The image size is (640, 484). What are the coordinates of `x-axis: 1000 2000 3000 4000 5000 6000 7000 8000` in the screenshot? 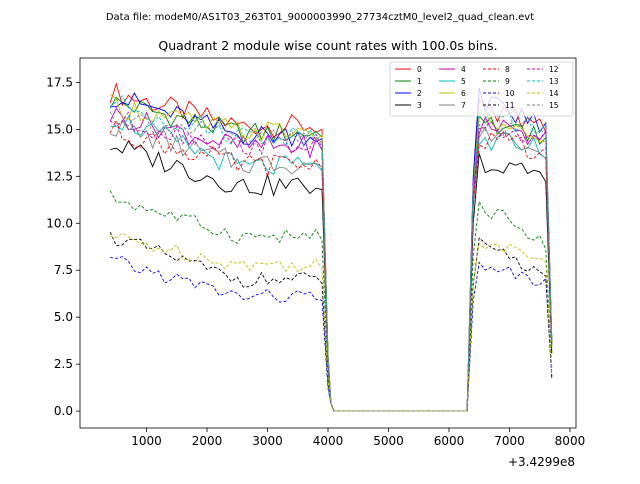 It's located at (358, 438).